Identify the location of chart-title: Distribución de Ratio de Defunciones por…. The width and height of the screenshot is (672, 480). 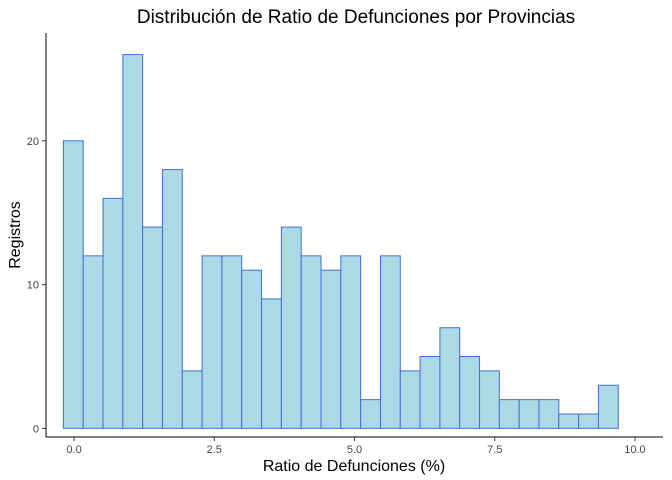
(356, 17).